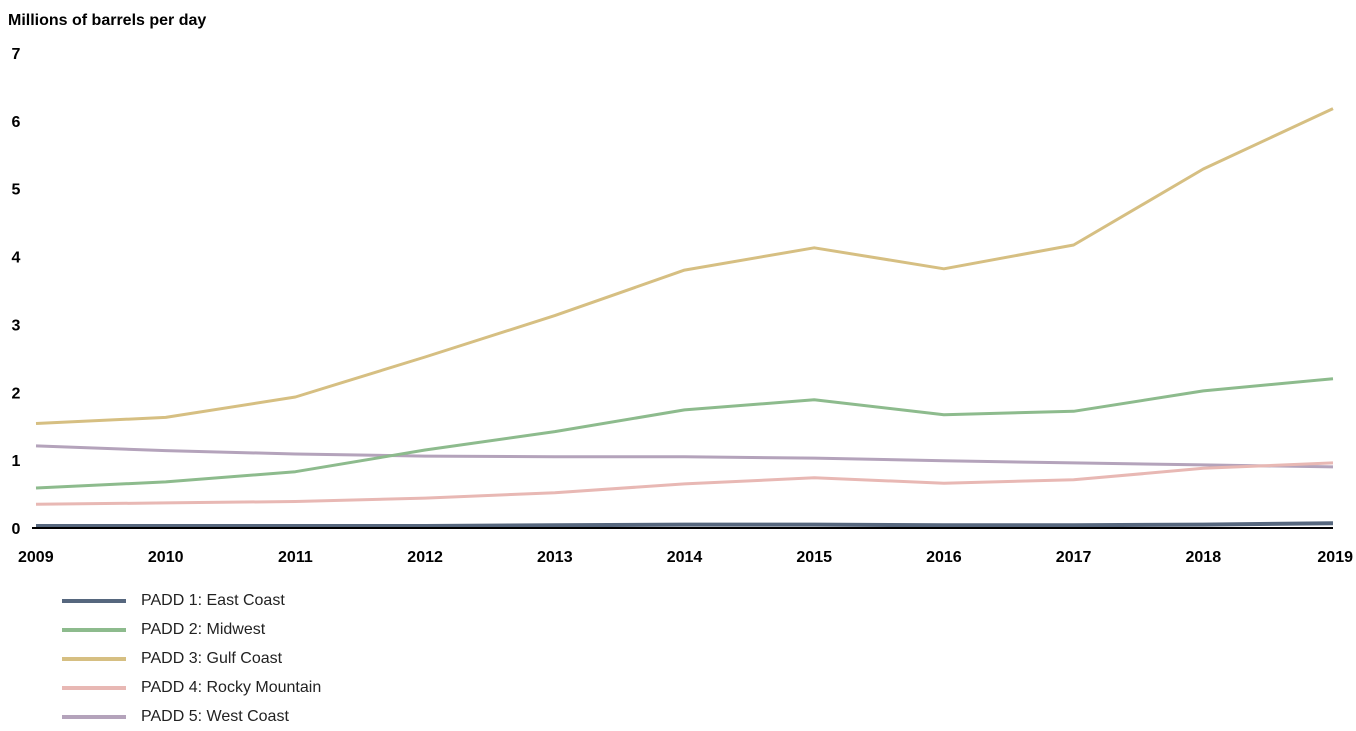  What do you see at coordinates (16, 393) in the screenshot?
I see `y-tick-label: 2` at bounding box center [16, 393].